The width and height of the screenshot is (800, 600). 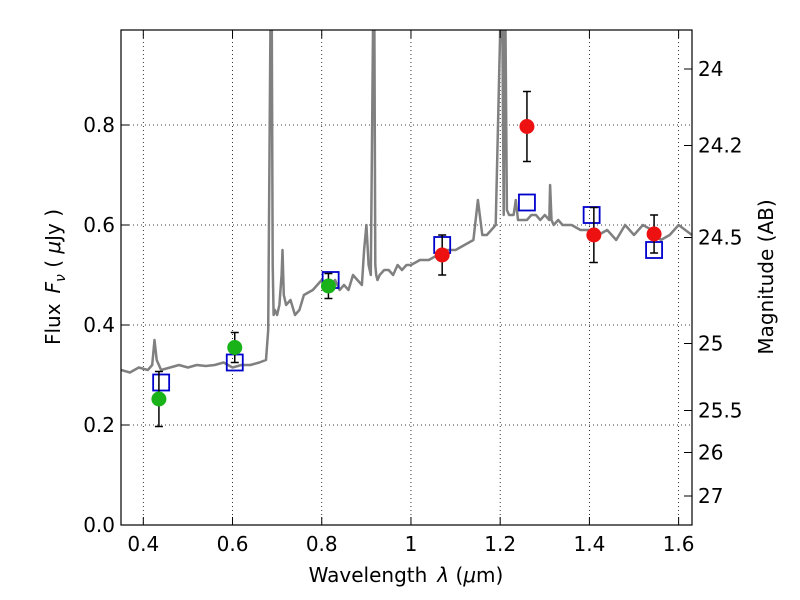 What do you see at coordinates (720, 146) in the screenshot?
I see `y2-tick-label: 24.2` at bounding box center [720, 146].